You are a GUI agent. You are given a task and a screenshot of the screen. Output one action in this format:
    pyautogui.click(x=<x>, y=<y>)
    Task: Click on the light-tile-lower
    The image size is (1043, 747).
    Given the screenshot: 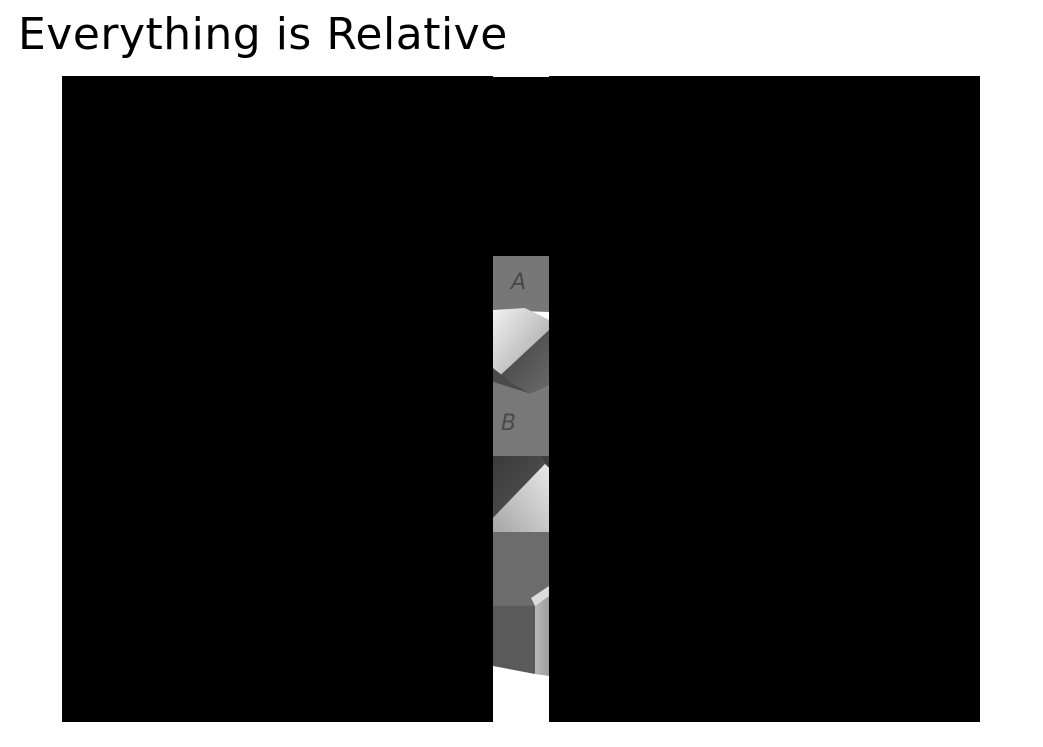 What is the action you would take?
    pyautogui.click(x=521, y=498)
    